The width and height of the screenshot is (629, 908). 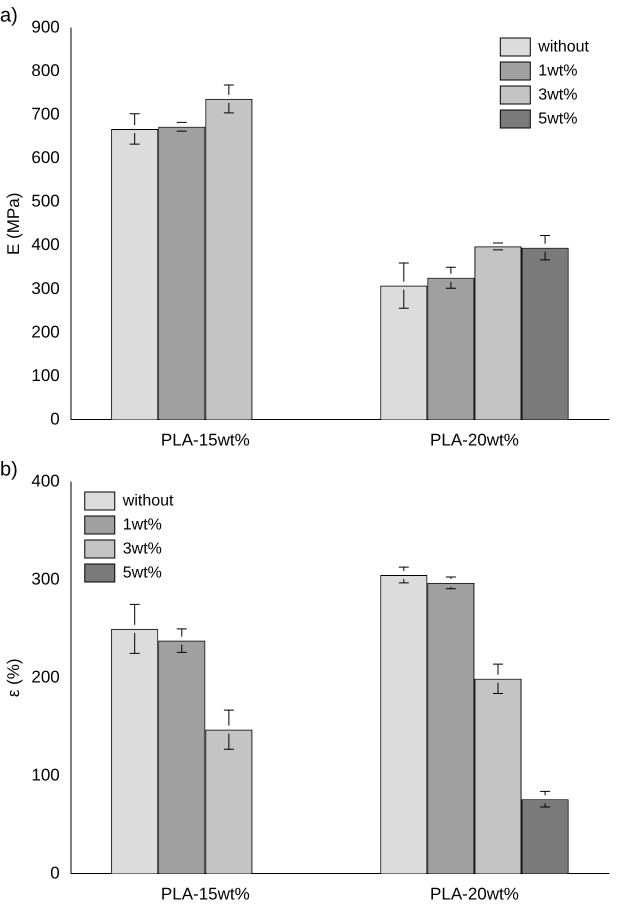 What do you see at coordinates (45, 114) in the screenshot?
I see `y-tick-label: 700` at bounding box center [45, 114].